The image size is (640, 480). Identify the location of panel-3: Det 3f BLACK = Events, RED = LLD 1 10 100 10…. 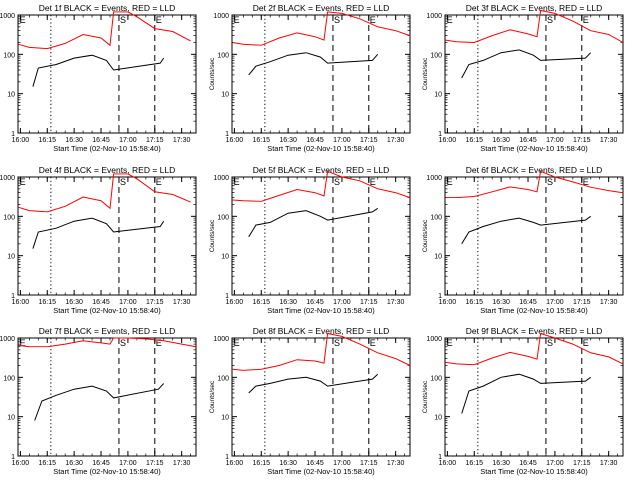
(523, 78).